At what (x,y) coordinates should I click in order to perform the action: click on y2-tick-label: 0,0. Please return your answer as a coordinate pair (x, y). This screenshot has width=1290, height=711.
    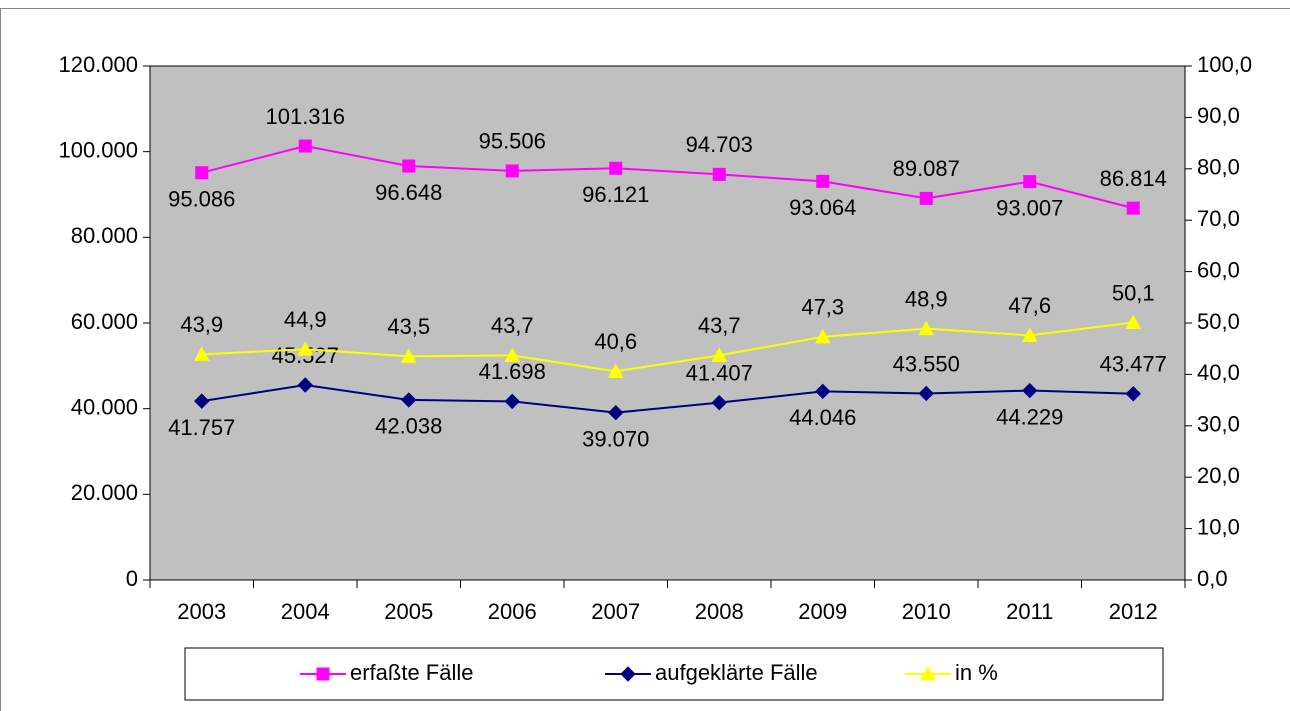
    Looking at the image, I should click on (1212, 578).